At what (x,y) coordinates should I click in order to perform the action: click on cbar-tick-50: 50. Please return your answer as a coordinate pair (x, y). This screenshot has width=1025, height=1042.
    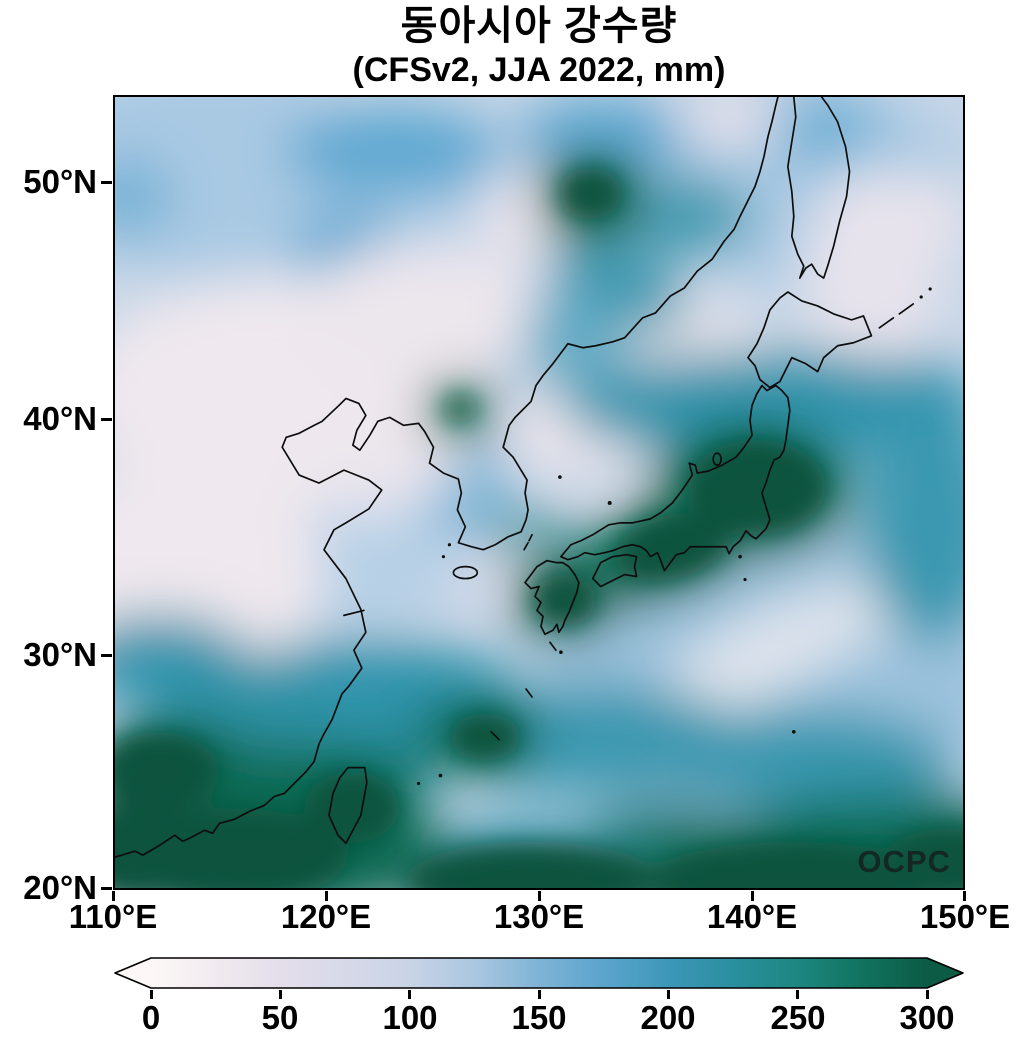
    Looking at the image, I should click on (280, 1017).